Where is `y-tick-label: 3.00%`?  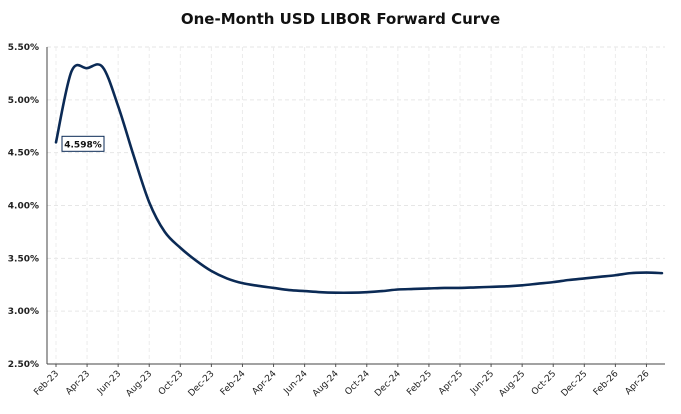 y-tick-label: 3.00% is located at coordinates (23, 312).